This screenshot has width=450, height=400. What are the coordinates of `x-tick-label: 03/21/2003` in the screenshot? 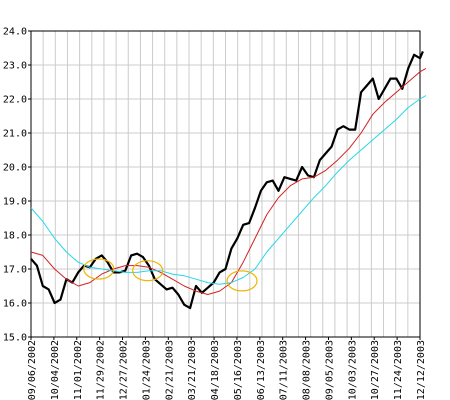 It's located at (192, 370).